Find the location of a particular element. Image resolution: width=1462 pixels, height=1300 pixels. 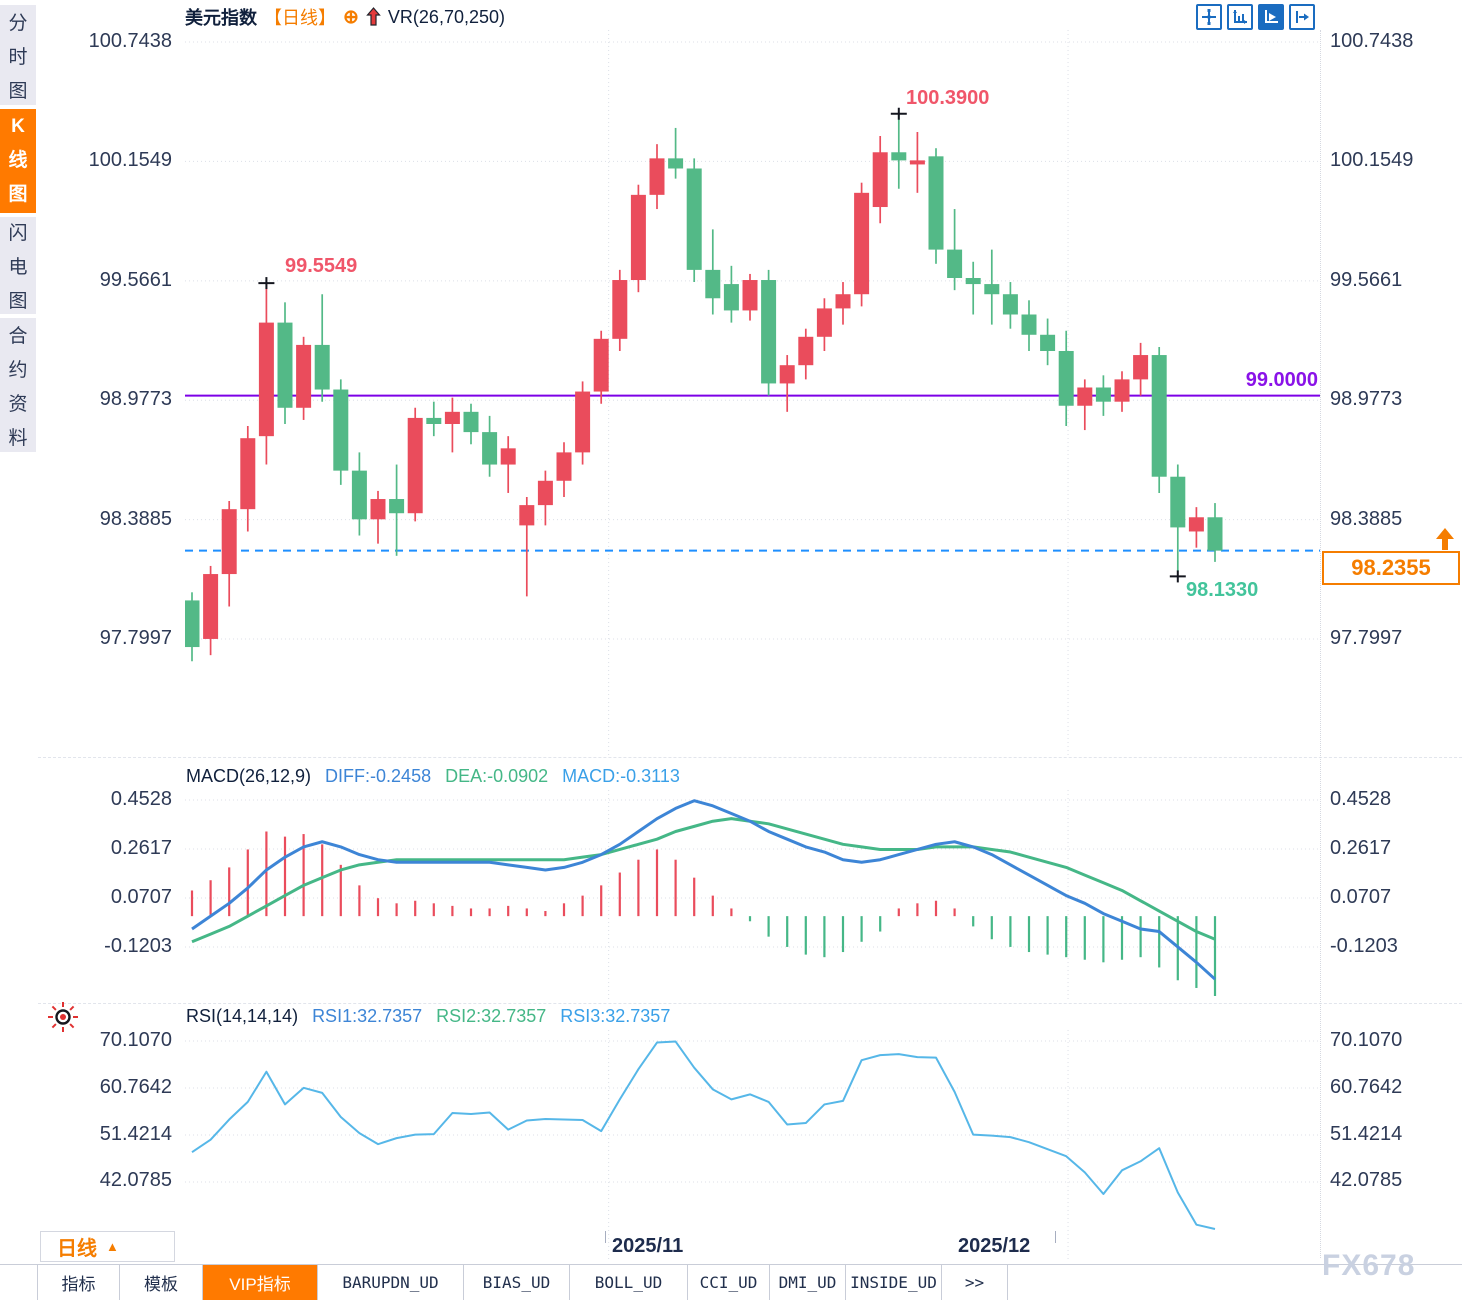

sidebar-tab-char: 约 is located at coordinates (18, 370).